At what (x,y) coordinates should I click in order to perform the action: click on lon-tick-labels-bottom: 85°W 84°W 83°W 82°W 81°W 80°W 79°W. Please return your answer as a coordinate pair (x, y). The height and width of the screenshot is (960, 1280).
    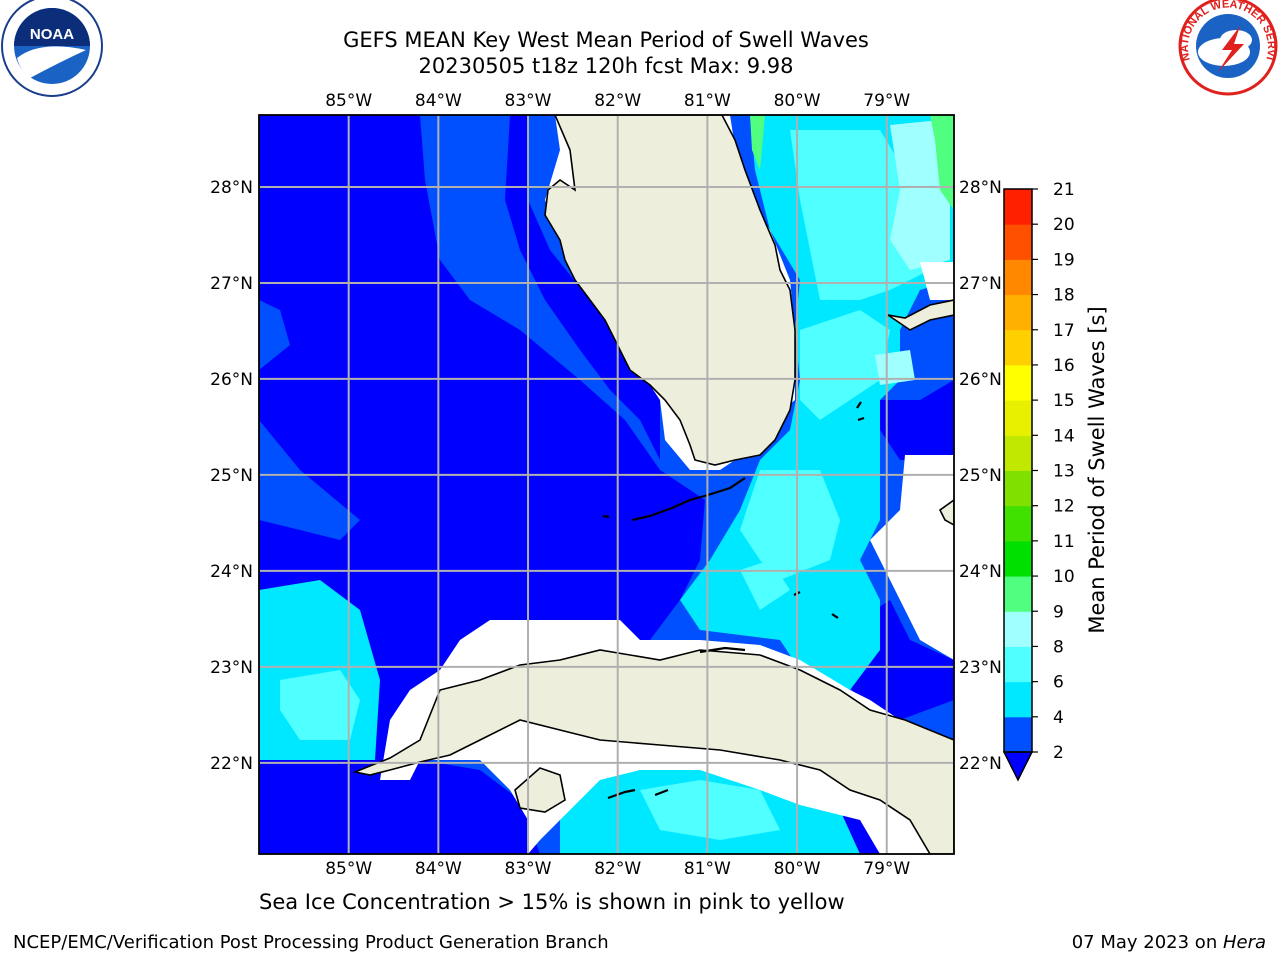
    Looking at the image, I should click on (617, 869).